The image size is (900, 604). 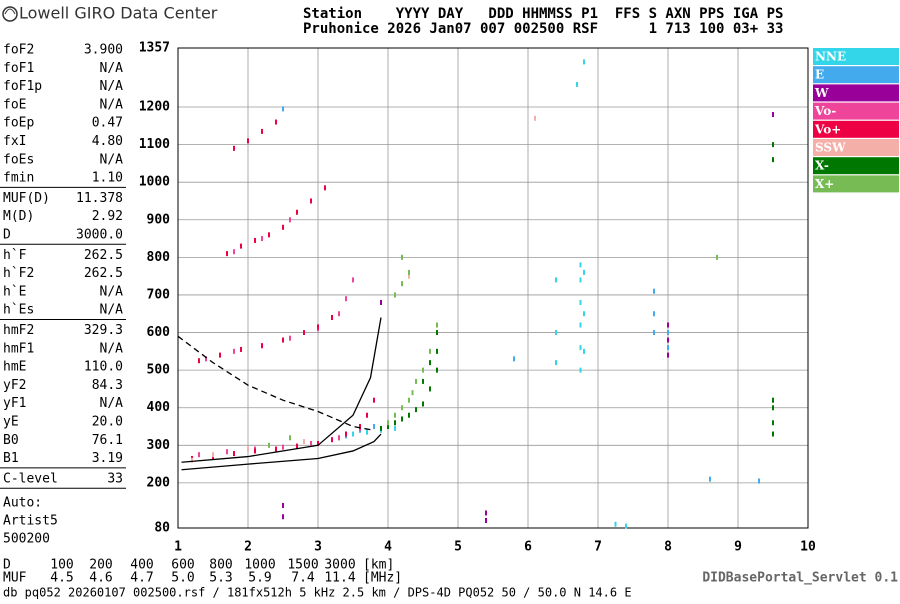 What do you see at coordinates (14, 104) in the screenshot?
I see `param-name: foE` at bounding box center [14, 104].